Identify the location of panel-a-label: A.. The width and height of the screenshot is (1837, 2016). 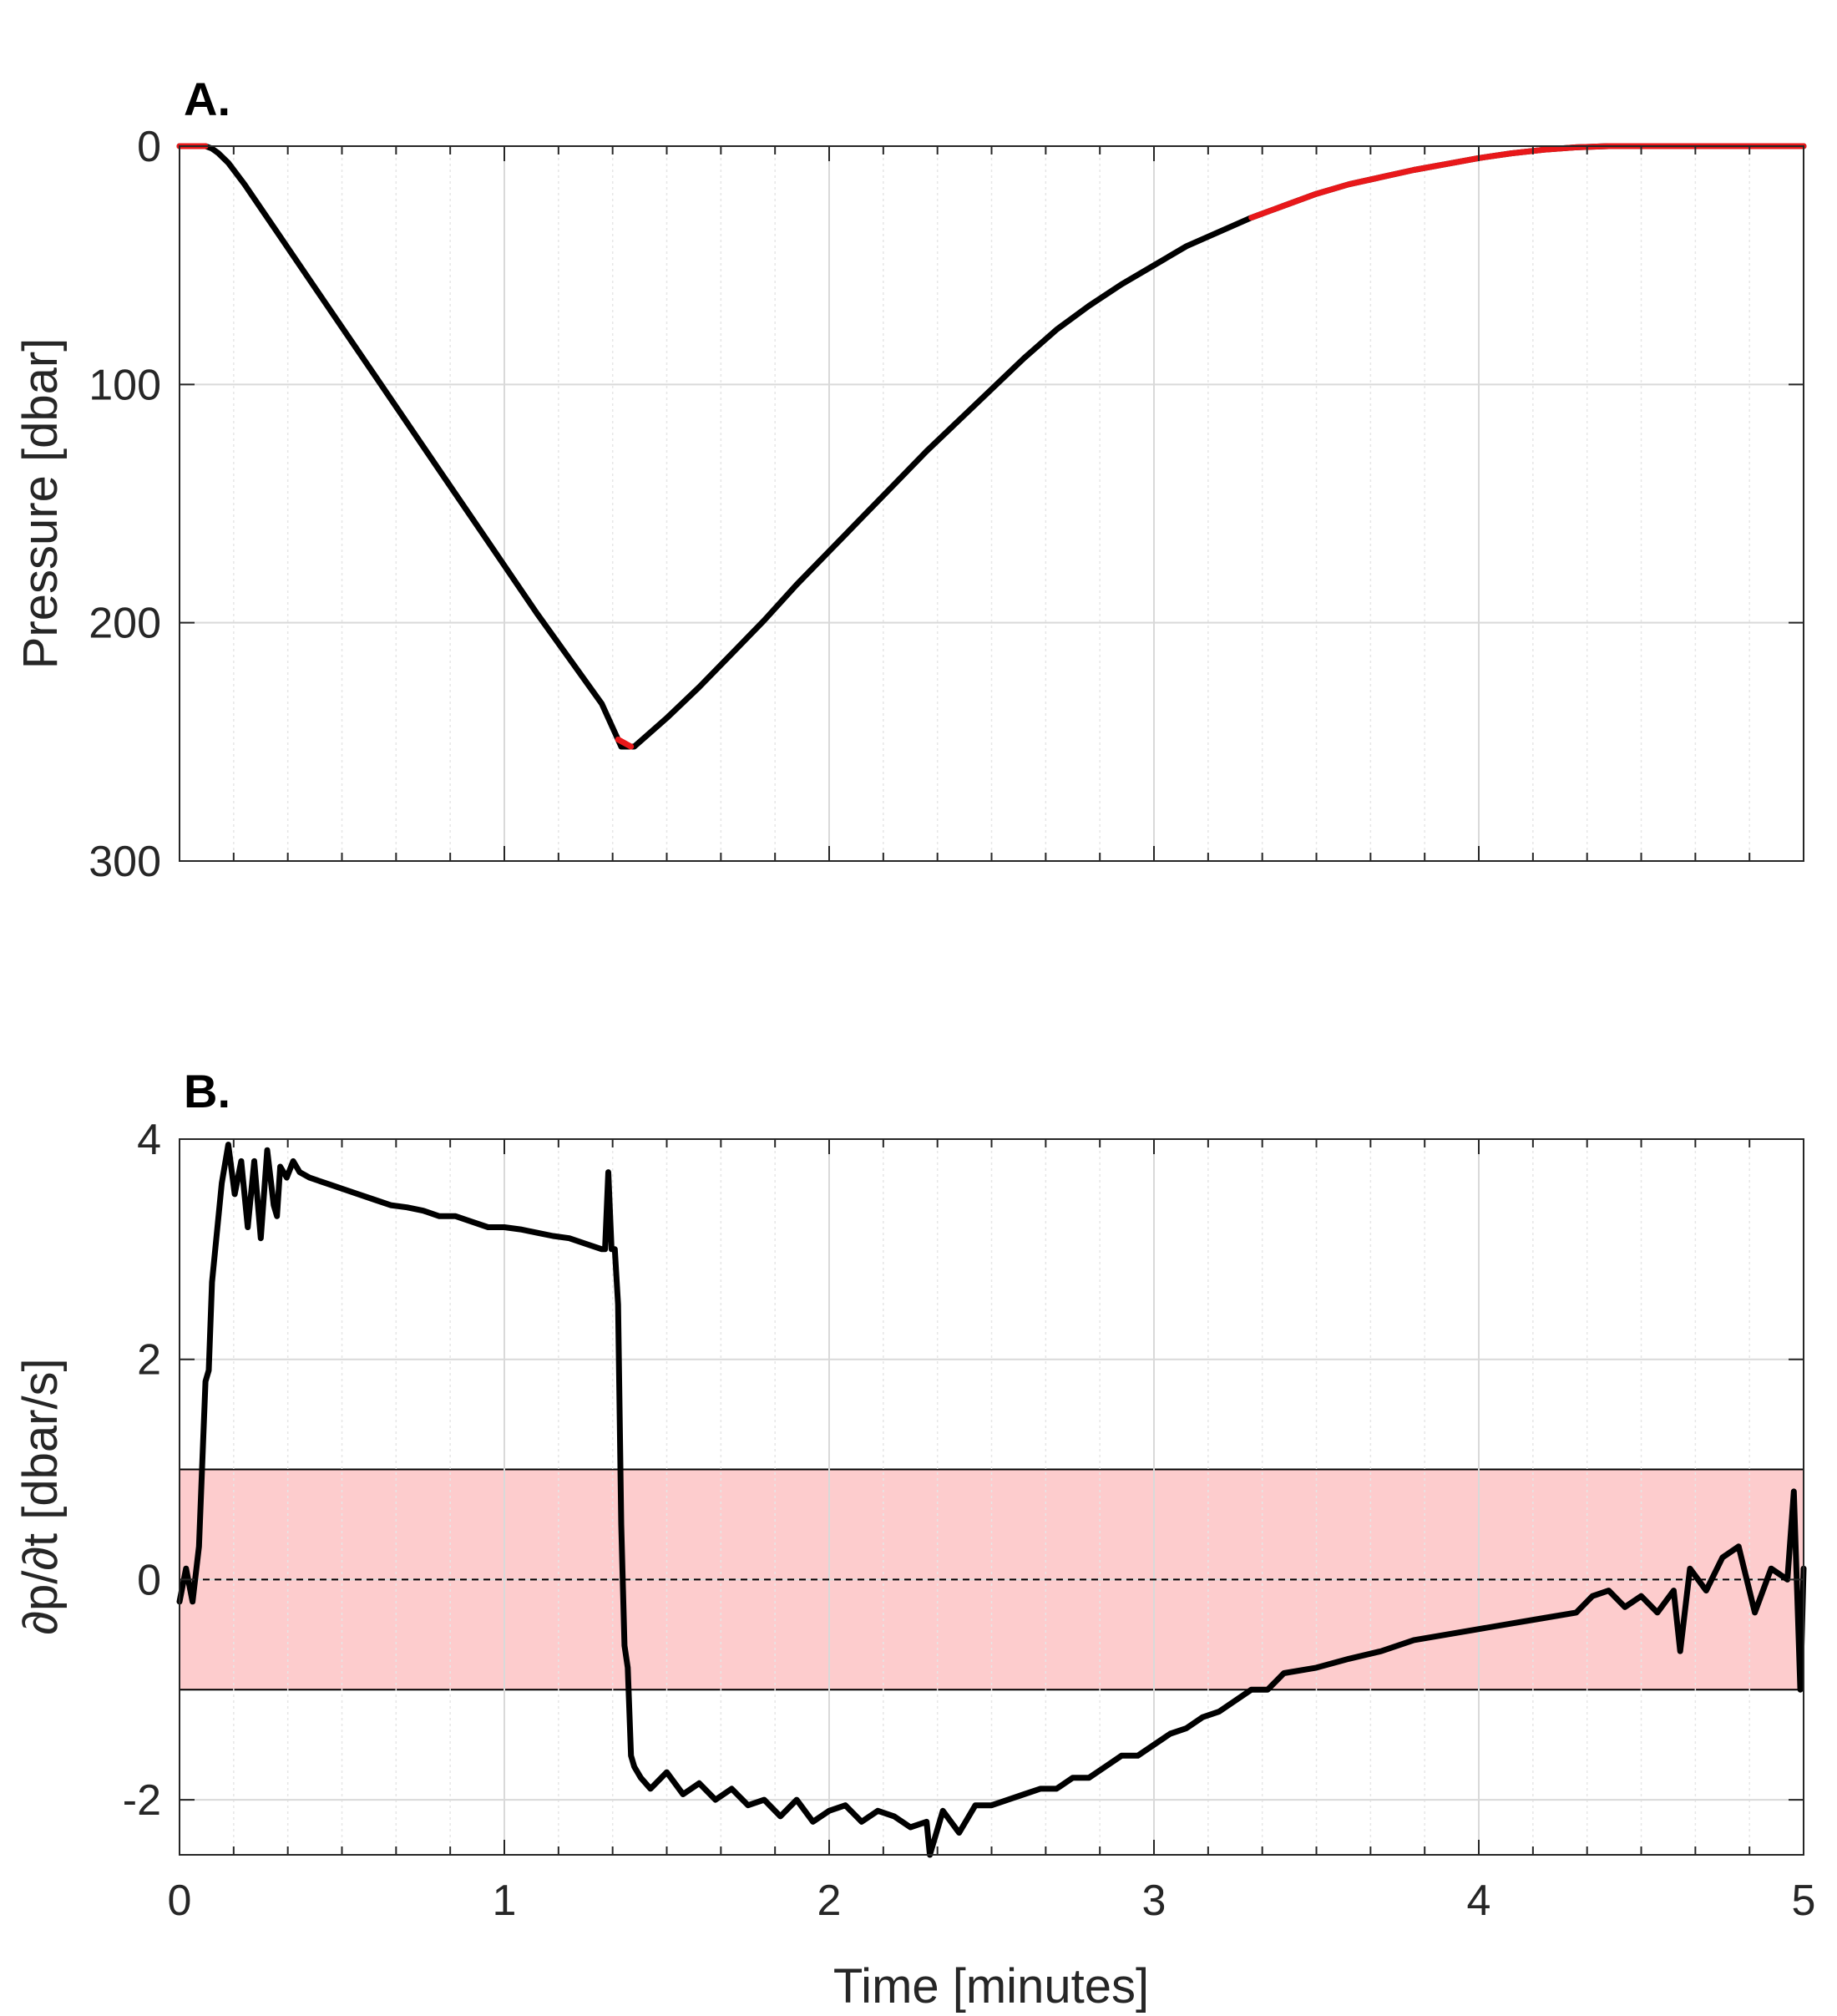
(207, 99).